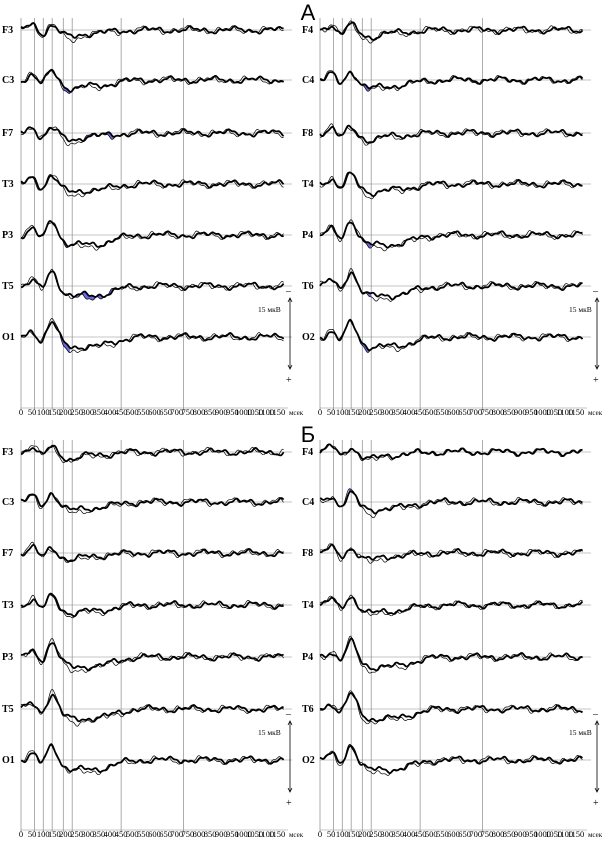  Describe the element at coordinates (290, 367) in the screenshot. I see `scale-arrow-down` at that location.